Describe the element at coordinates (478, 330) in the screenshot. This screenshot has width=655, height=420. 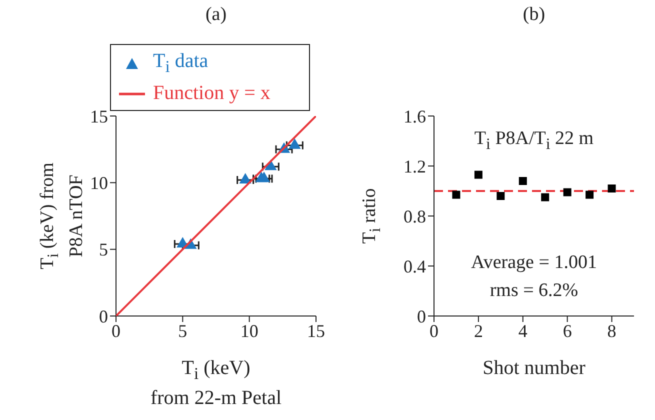
I see `x-tick-label: 2` at that location.